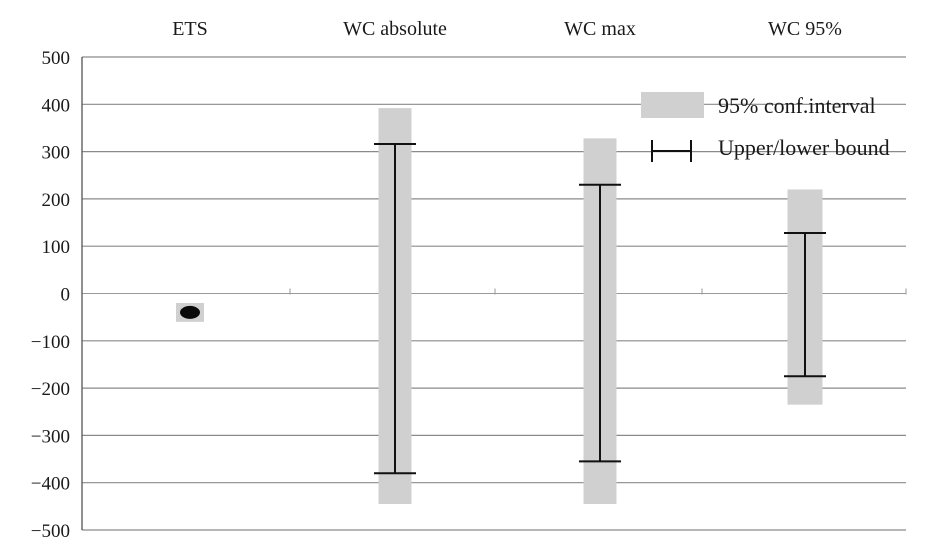 Image resolution: width=943 pixels, height=540 pixels. I want to click on y-axis-tick-labels: 500 400 300 200 100 0 −100 −200 −300 −400 −500, so click(50, 294).